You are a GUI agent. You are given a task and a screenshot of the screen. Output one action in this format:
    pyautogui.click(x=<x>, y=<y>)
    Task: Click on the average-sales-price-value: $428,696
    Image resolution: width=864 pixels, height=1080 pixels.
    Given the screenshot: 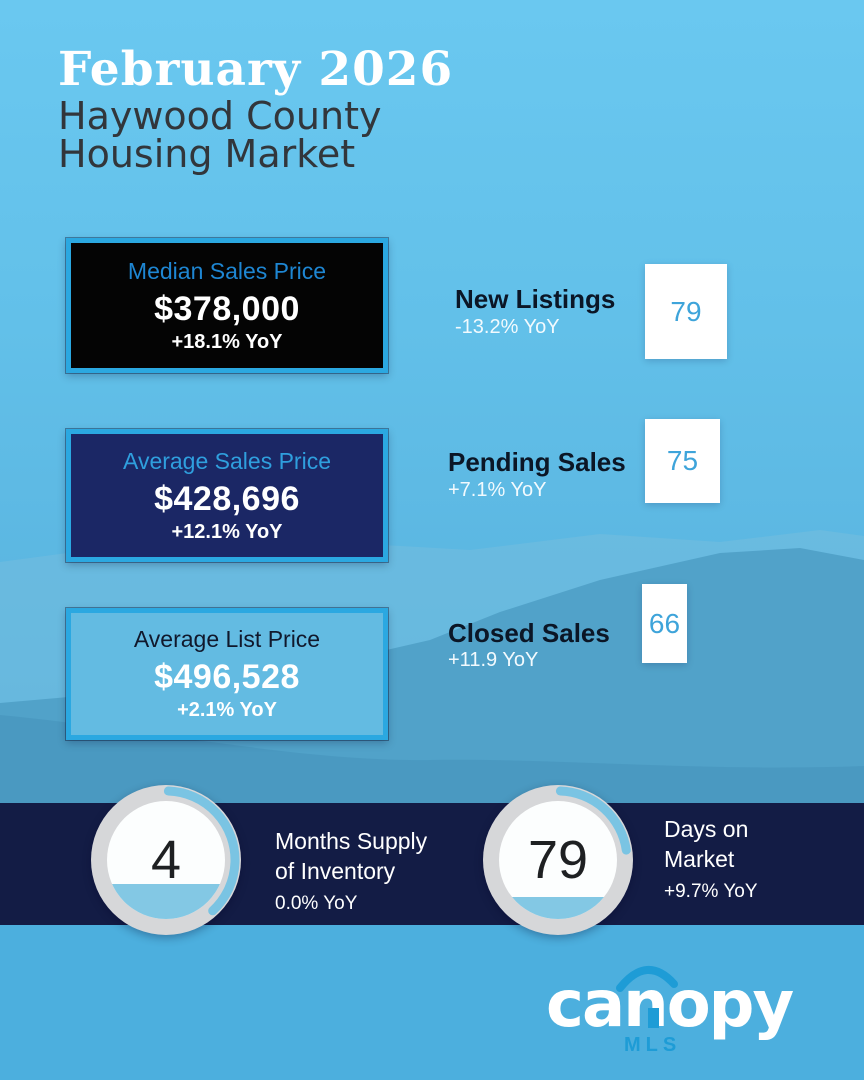 What is the action you would take?
    pyautogui.click(x=227, y=498)
    